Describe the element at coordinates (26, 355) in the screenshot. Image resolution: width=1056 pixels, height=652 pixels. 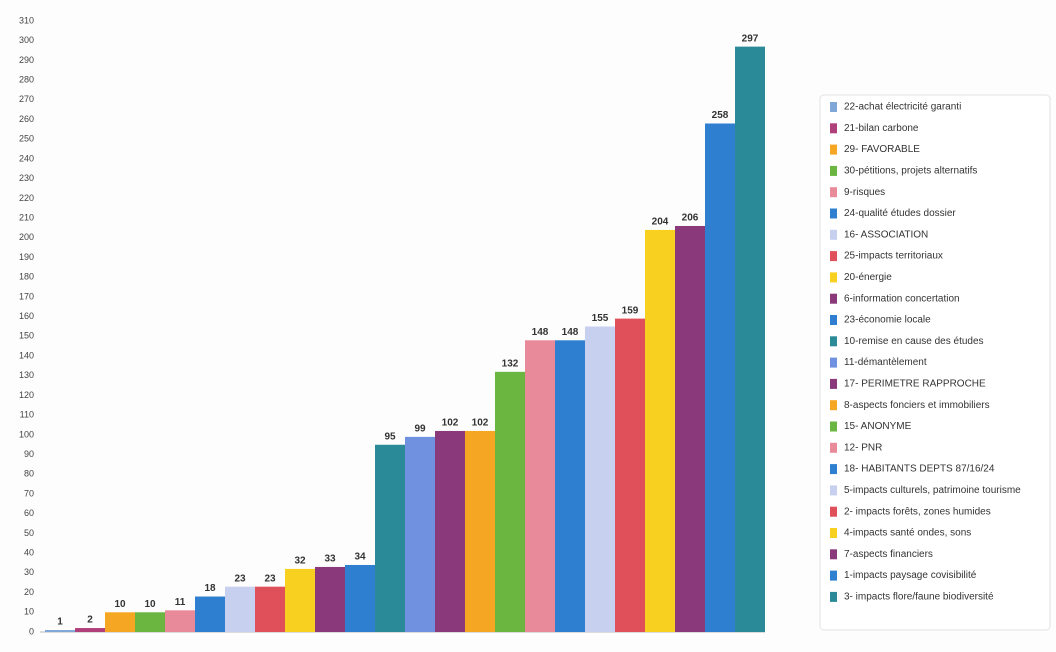
I see `y-tick-label: 140` at that location.